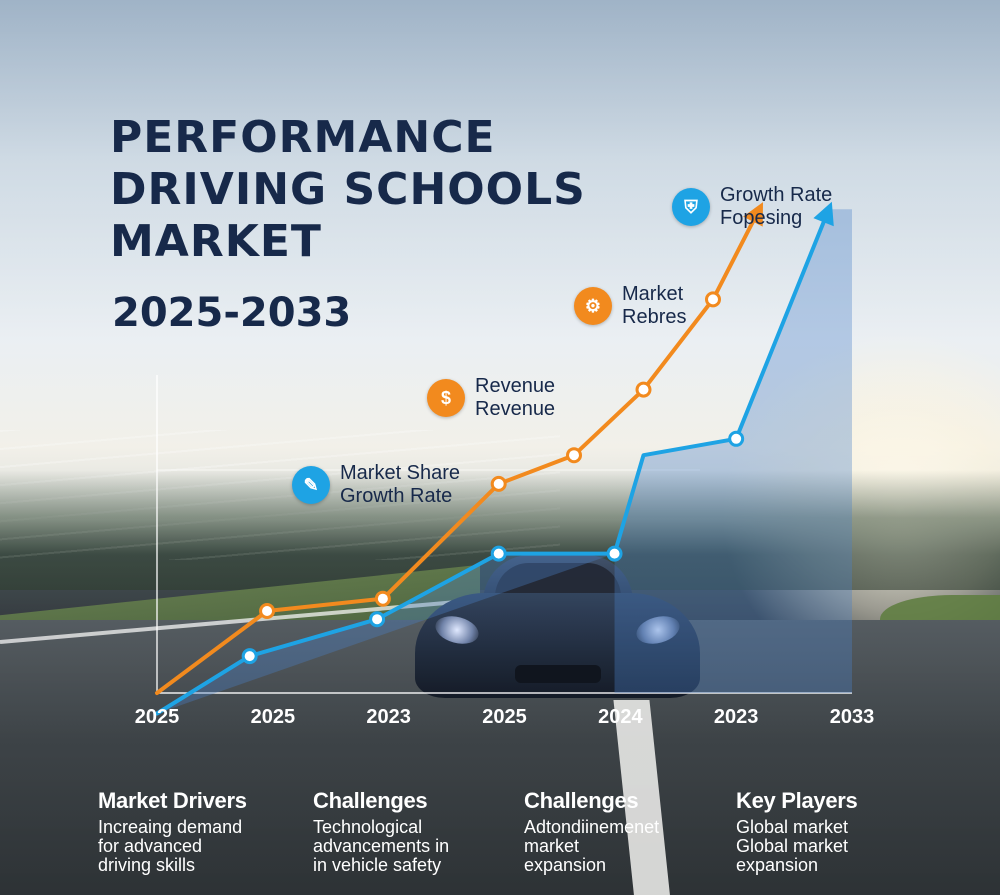  I want to click on arrowhead-orange, so click(753, 214).